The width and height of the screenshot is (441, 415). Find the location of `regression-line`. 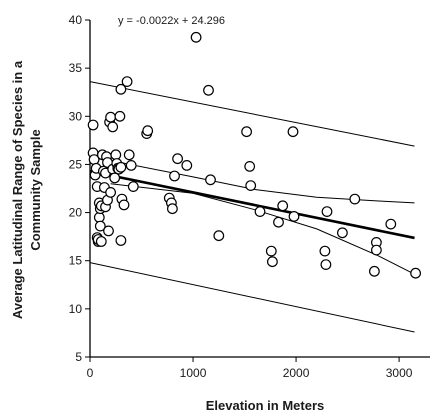

regression-line is located at coordinates (252, 204).